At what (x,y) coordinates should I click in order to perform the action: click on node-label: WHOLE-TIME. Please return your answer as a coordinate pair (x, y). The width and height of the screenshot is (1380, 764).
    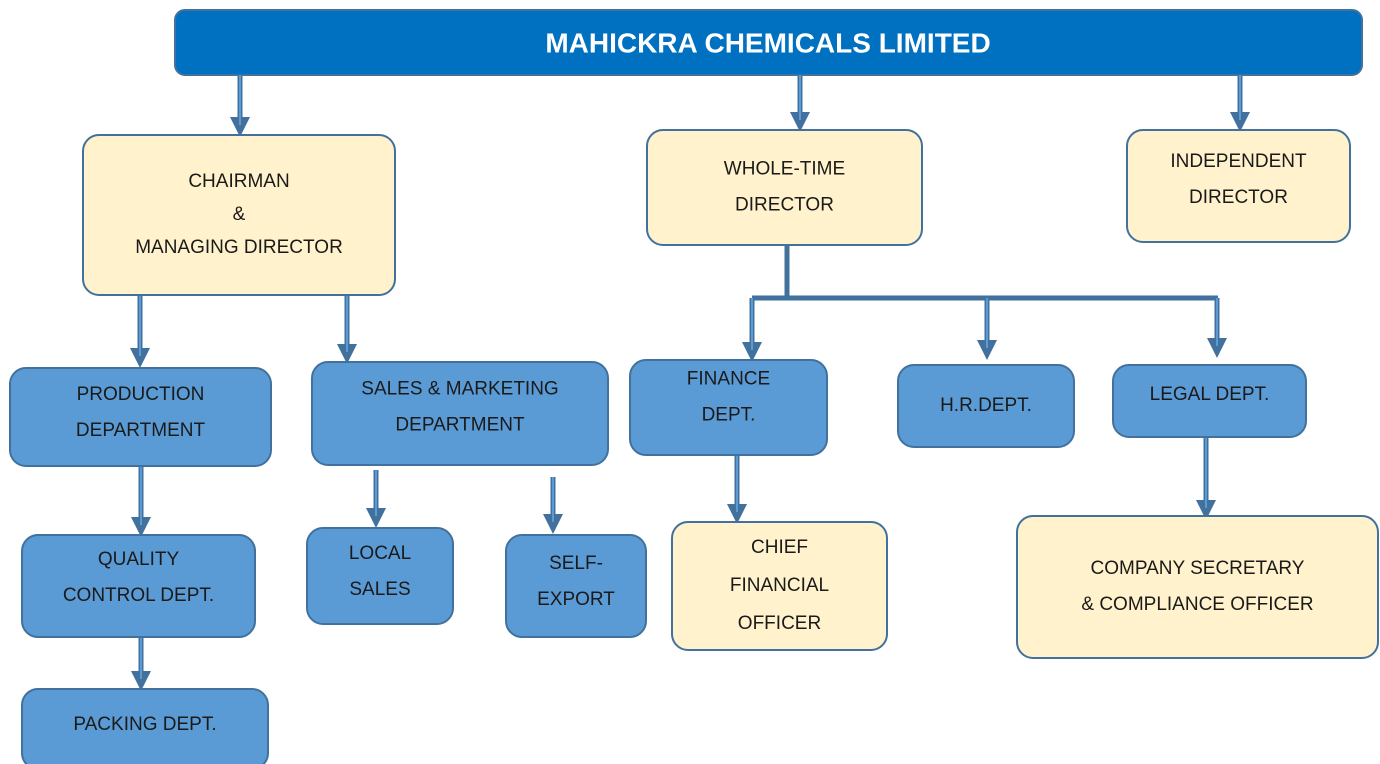
    Looking at the image, I should click on (784, 169).